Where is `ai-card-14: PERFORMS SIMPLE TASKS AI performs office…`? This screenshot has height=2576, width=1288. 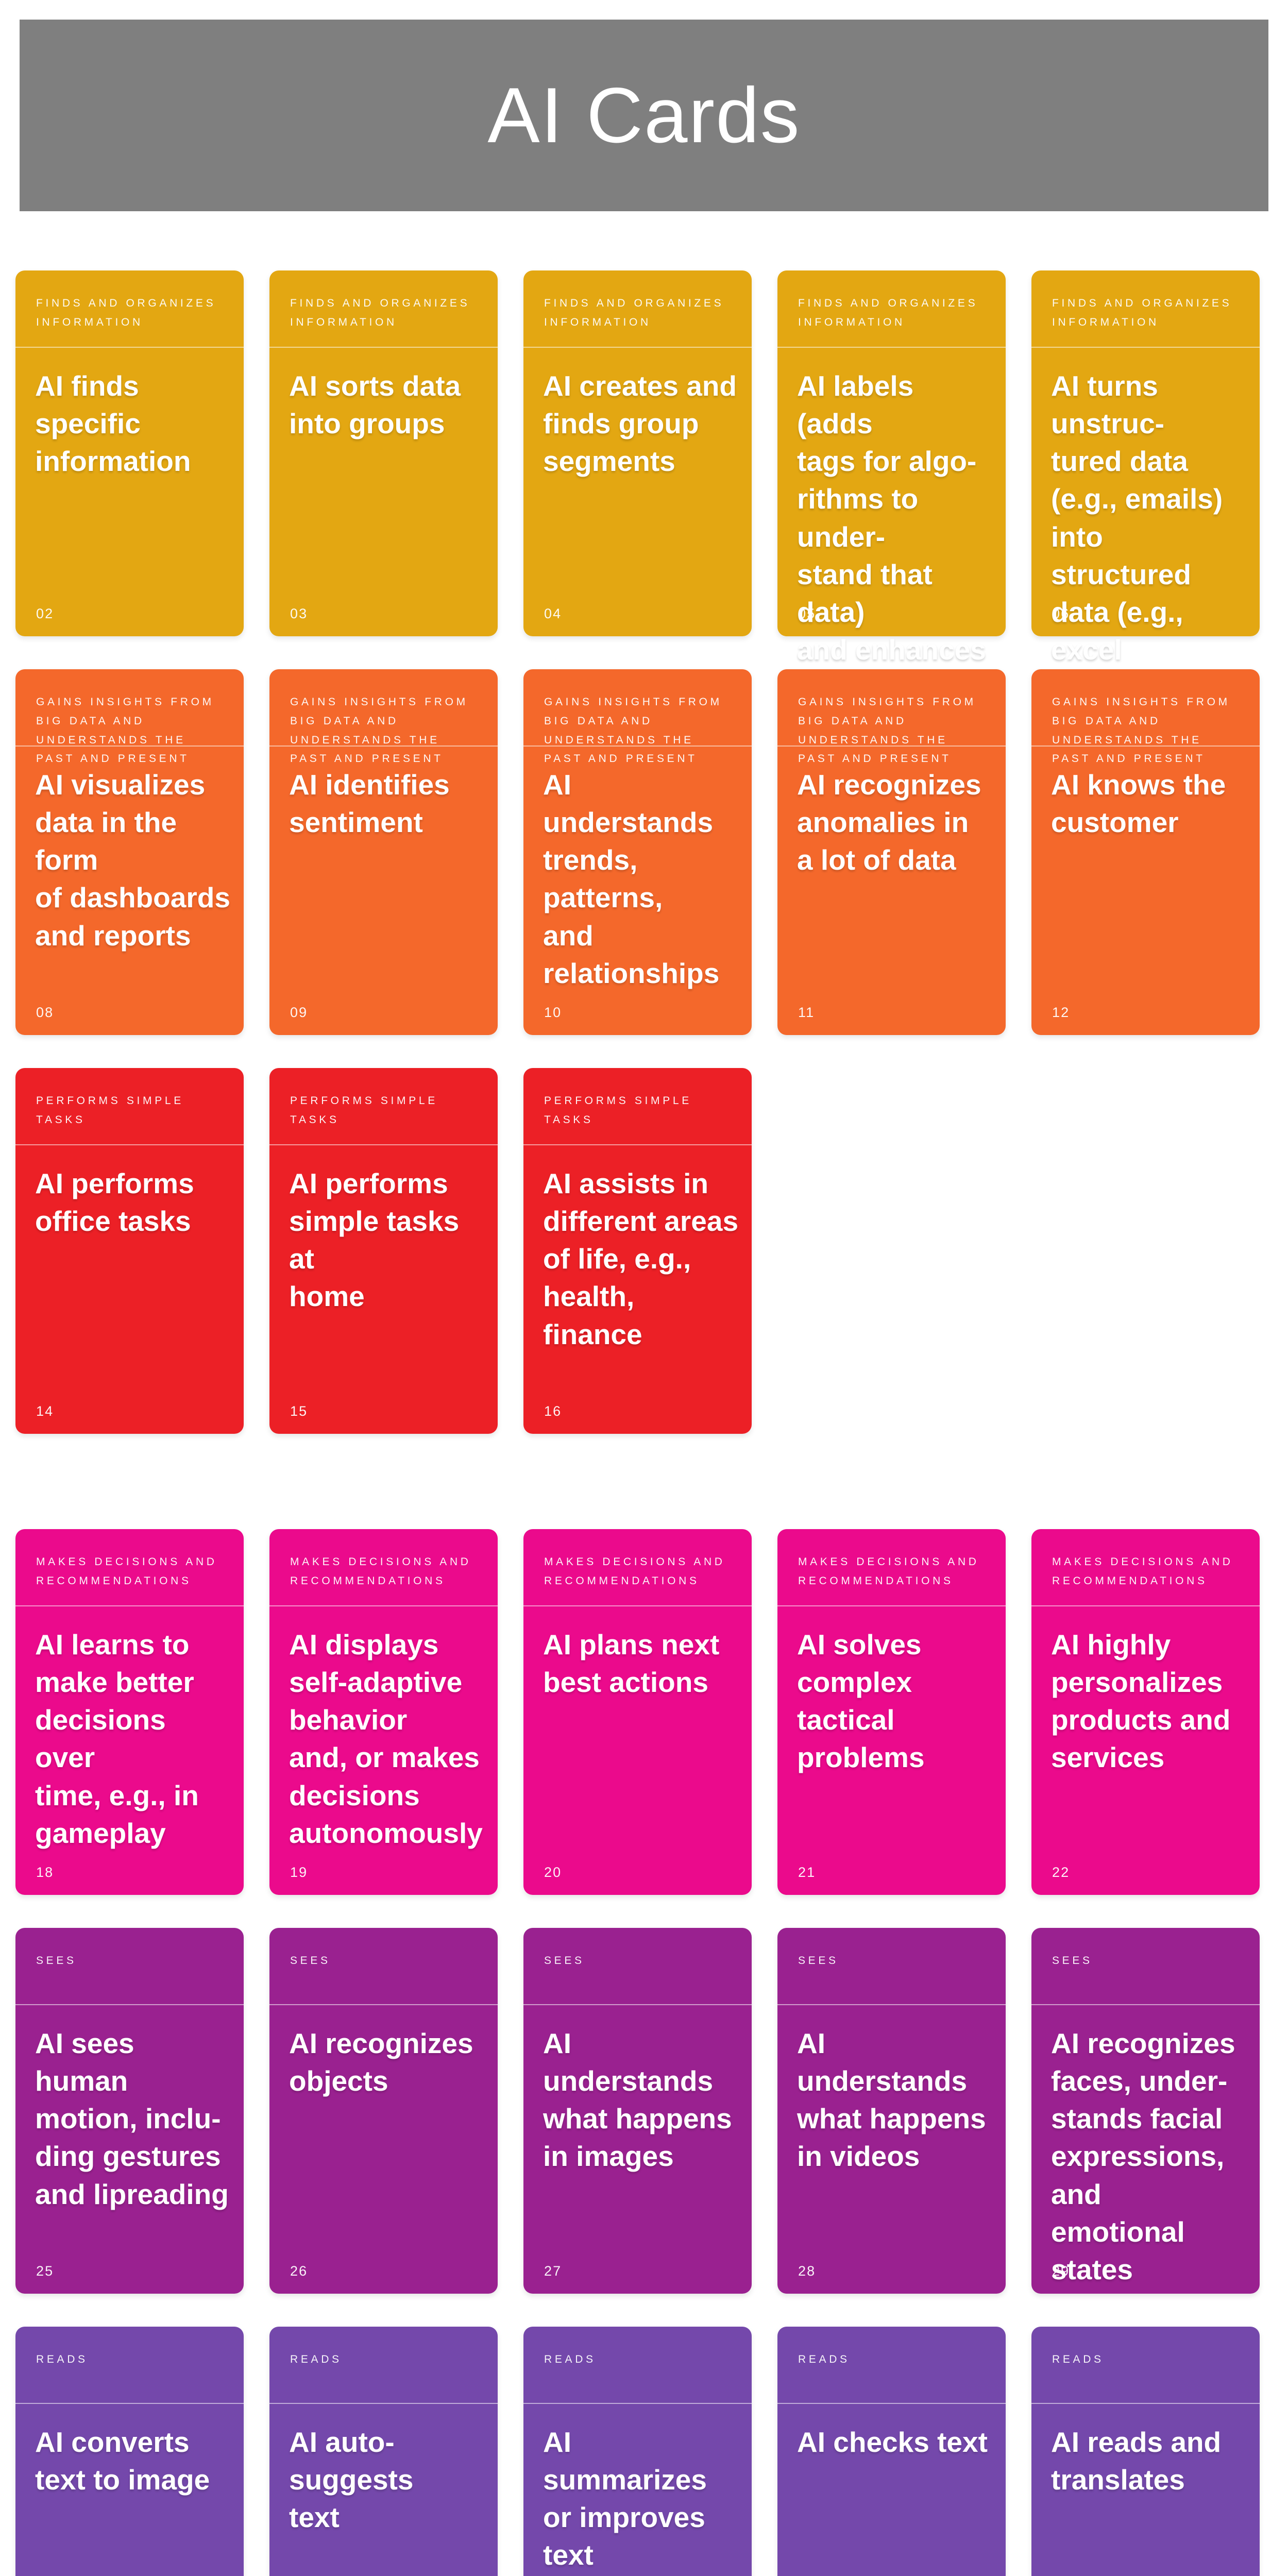
ai-card-14: PERFORMS SIMPLE TASKS AI performs office… is located at coordinates (129, 1251).